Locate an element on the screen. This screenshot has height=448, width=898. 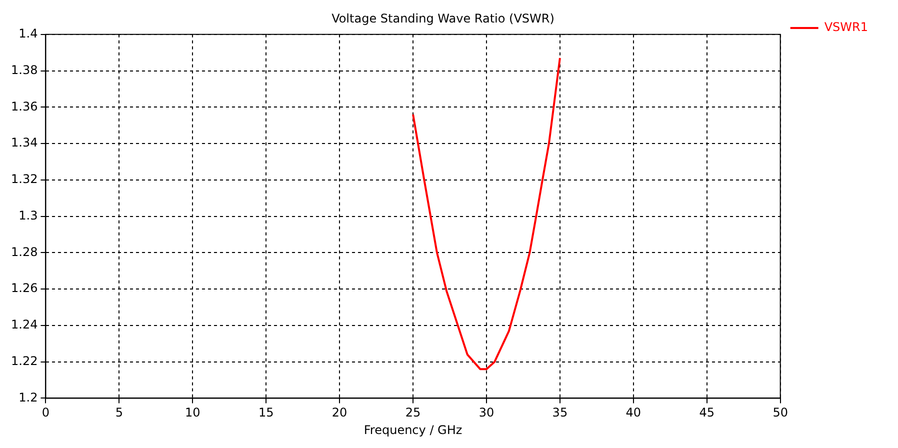
y-tick-label: 1.3 is located at coordinates (28, 215).